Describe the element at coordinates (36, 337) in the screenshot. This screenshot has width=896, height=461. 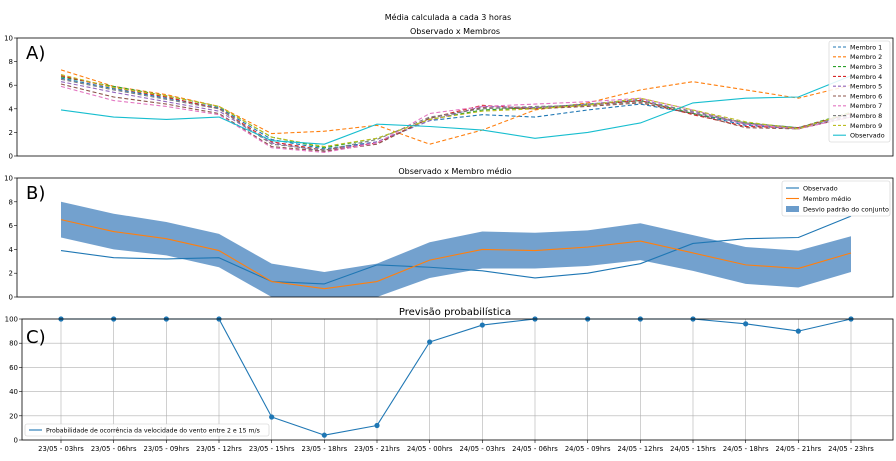
I see `panel-c-label: C)` at that location.